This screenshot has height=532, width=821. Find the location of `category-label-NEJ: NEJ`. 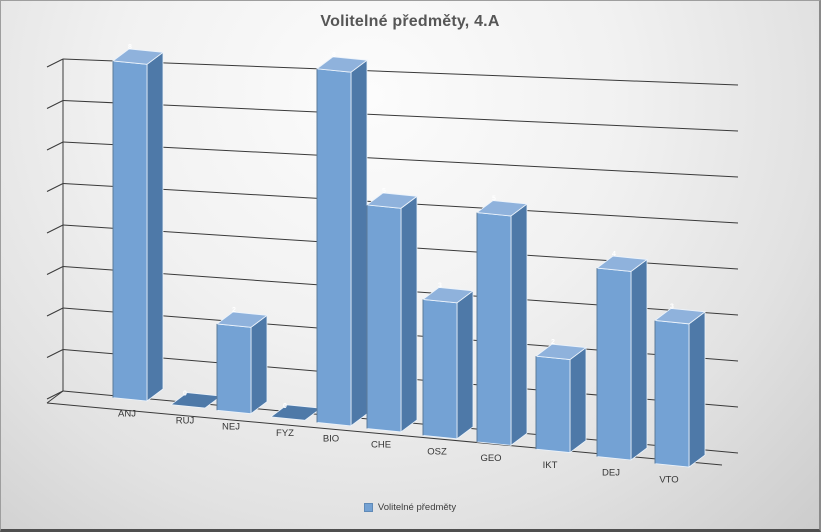

category-label-NEJ: NEJ is located at coordinates (231, 426).